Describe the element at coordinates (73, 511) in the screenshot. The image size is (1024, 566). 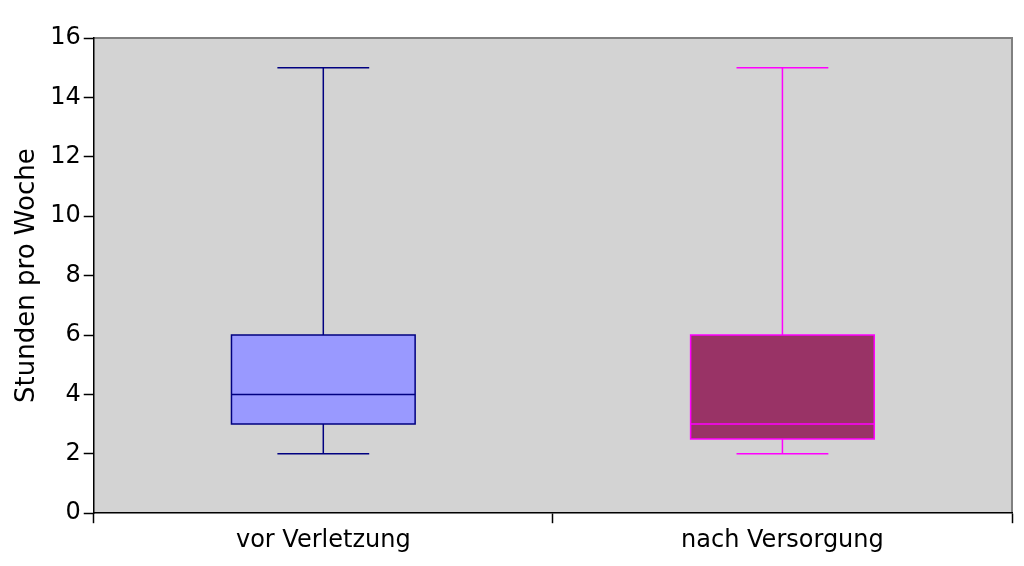
I see `y-tick-label: 0` at that location.